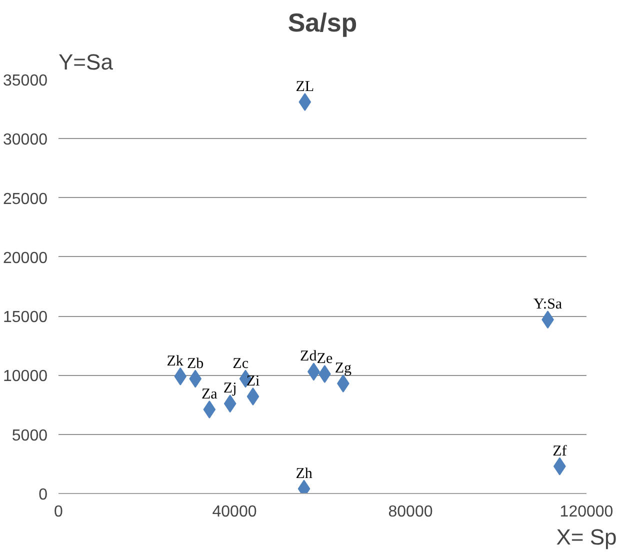 This screenshot has height=556, width=640. What do you see at coordinates (305, 86) in the screenshot?
I see `data-label: ZL` at bounding box center [305, 86].